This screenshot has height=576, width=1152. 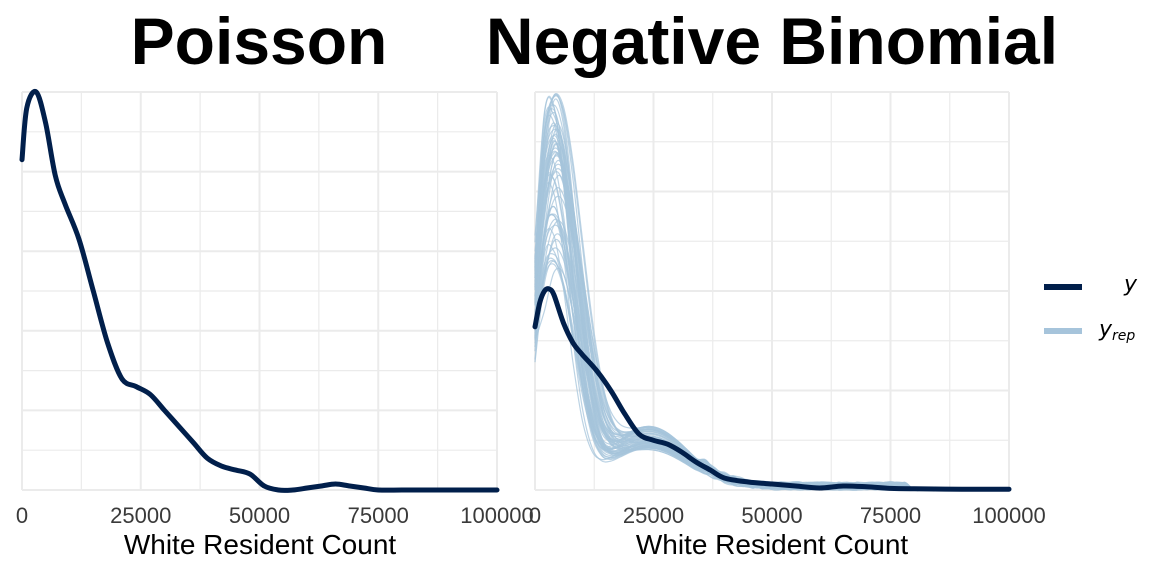 I want to click on poisson-x-ticks: 0 25000 50000 75000 100000, so click(x=275, y=515).